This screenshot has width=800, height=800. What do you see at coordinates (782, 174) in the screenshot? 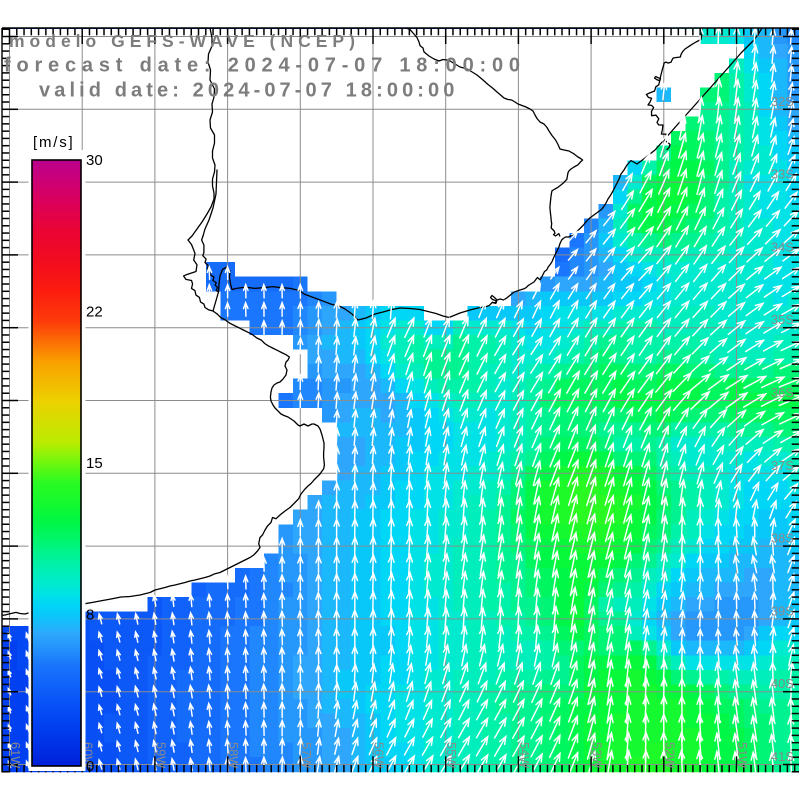
I see `svg-text: 33S` at bounding box center [782, 174].